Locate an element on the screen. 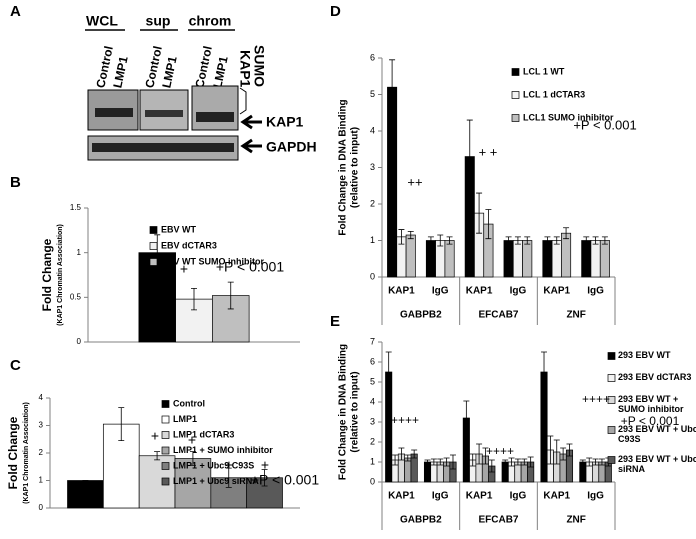 Image resolution: width=696 pixels, height=539 pixels. side-label: KAP1 is located at coordinates (245, 69).